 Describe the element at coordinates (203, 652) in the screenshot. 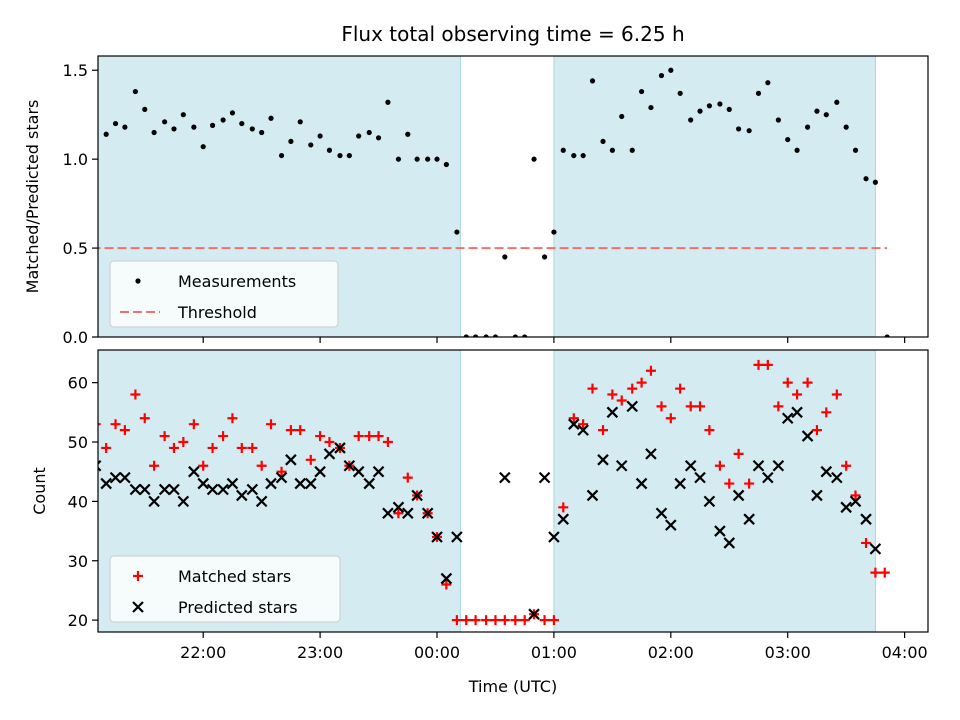

I see `x-tick-label: 22:00` at that location.